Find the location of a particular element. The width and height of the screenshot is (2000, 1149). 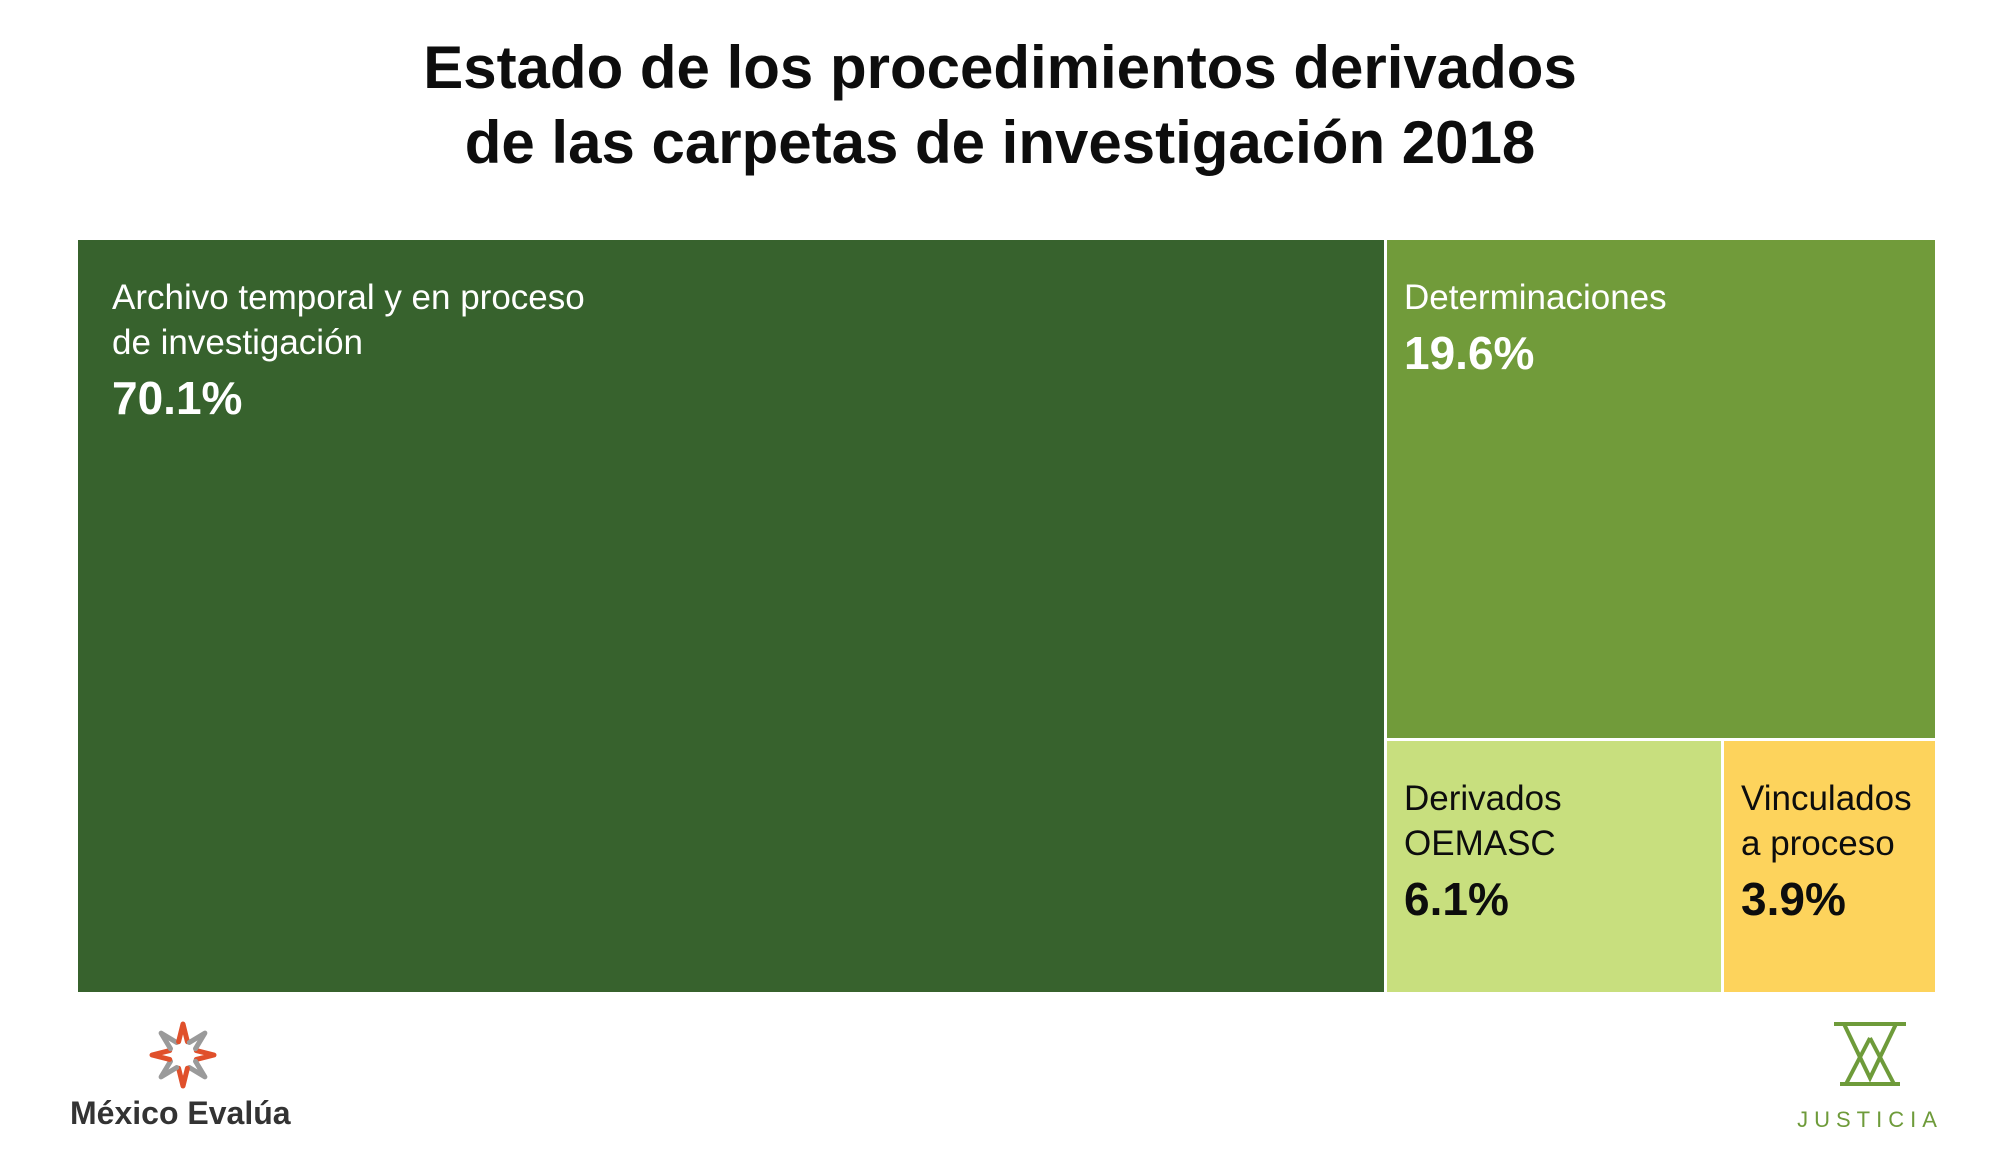

tile-value: 3.9% is located at coordinates (1793, 899).